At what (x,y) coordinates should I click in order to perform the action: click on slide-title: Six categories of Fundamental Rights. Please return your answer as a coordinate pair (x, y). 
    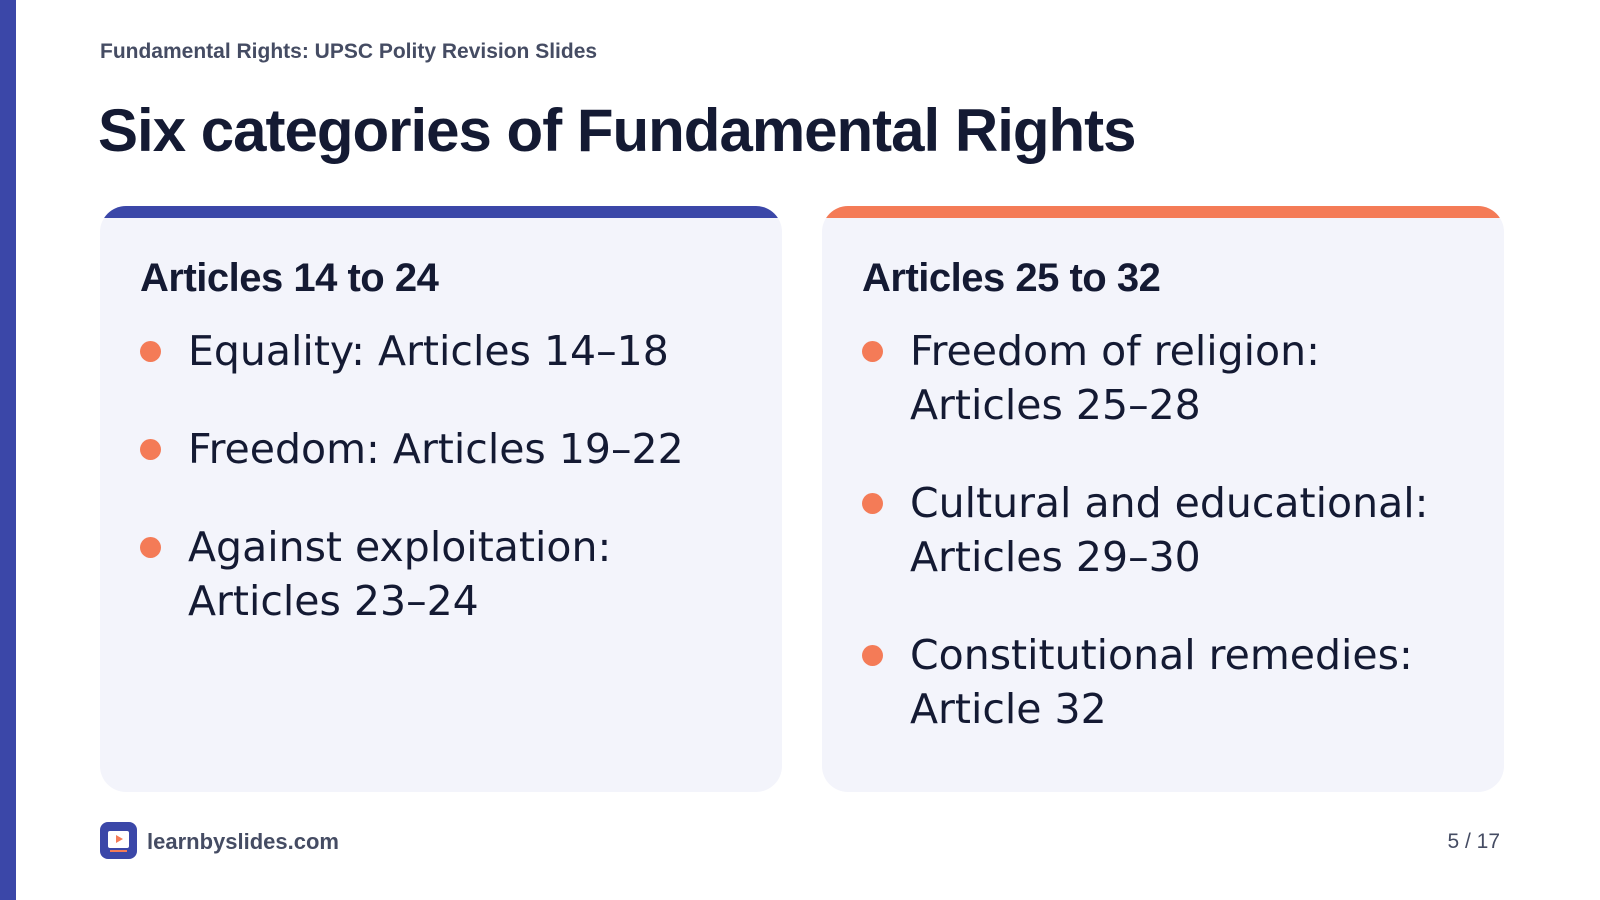
    Looking at the image, I should click on (617, 130).